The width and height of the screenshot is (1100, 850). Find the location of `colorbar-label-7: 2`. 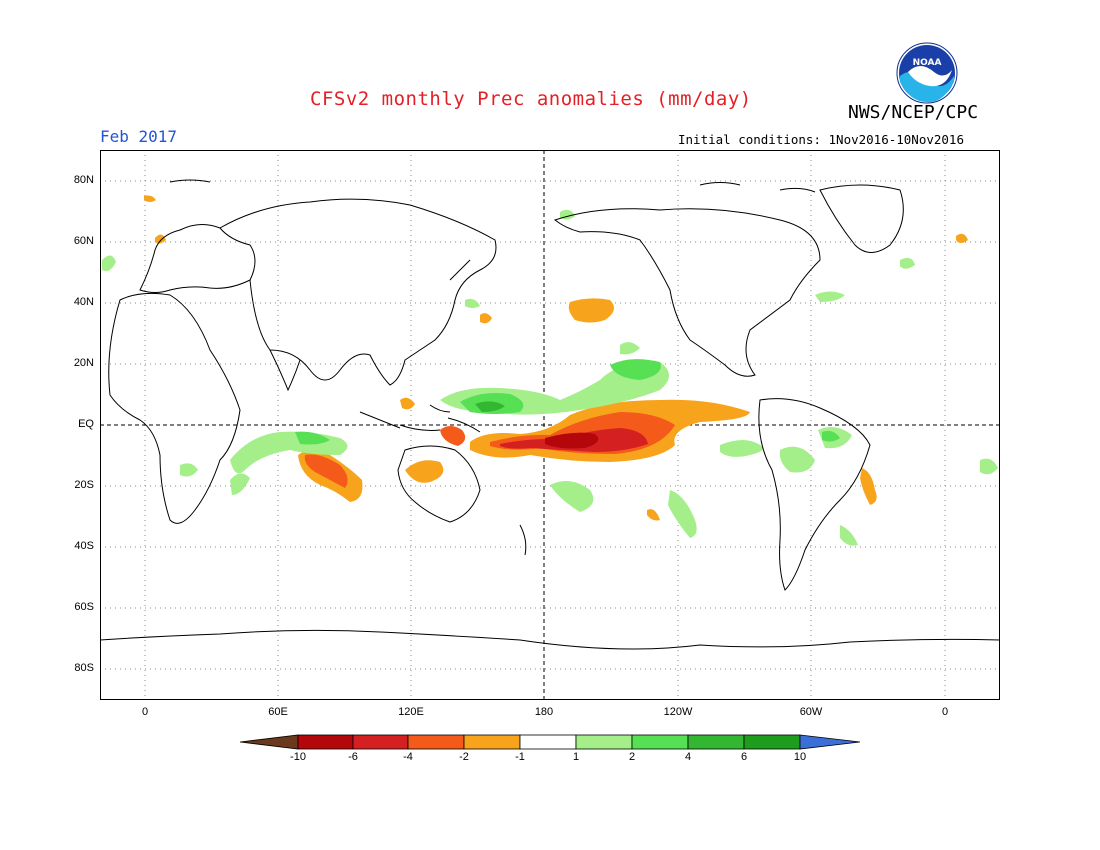

colorbar-label-7: 2 is located at coordinates (632, 757).